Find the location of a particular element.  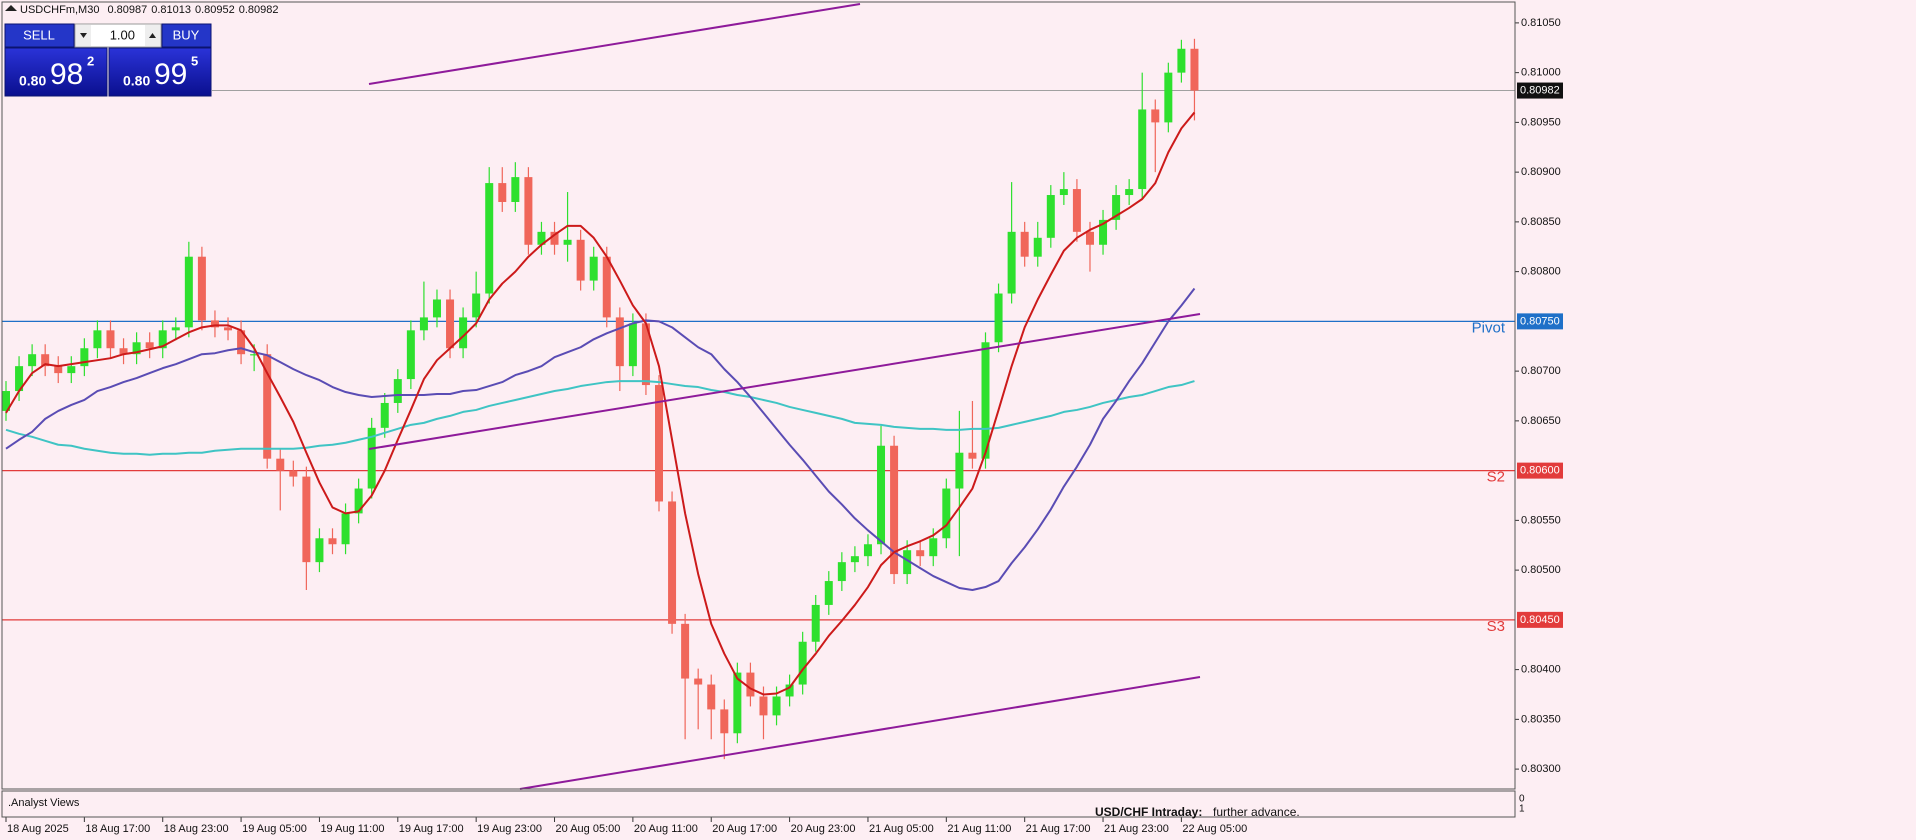

ask-big: 99 is located at coordinates (170, 74).